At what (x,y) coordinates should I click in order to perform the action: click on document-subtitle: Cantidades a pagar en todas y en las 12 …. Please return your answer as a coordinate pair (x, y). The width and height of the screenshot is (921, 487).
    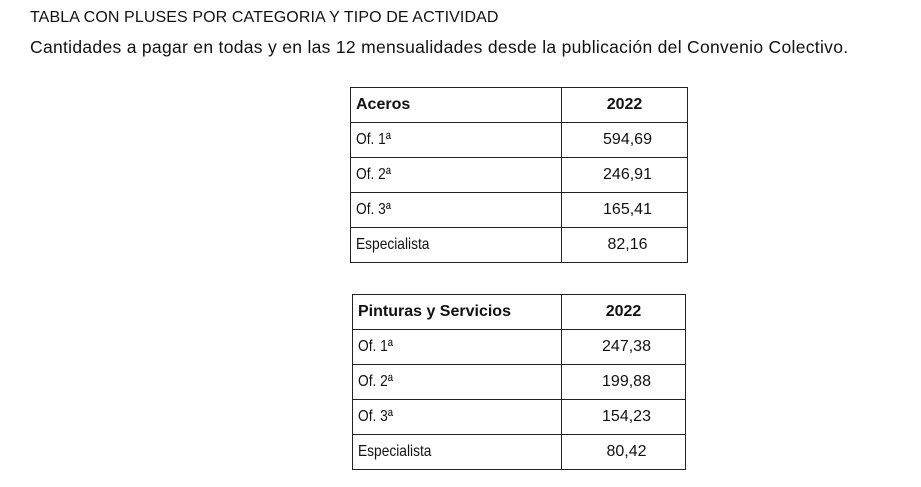
    Looking at the image, I should click on (439, 47).